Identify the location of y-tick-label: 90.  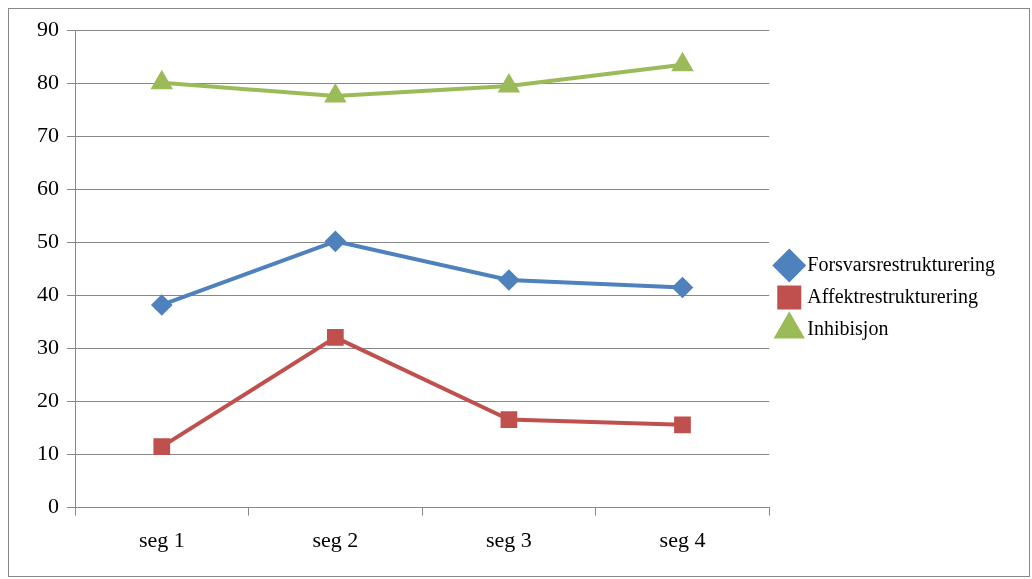
(48, 28).